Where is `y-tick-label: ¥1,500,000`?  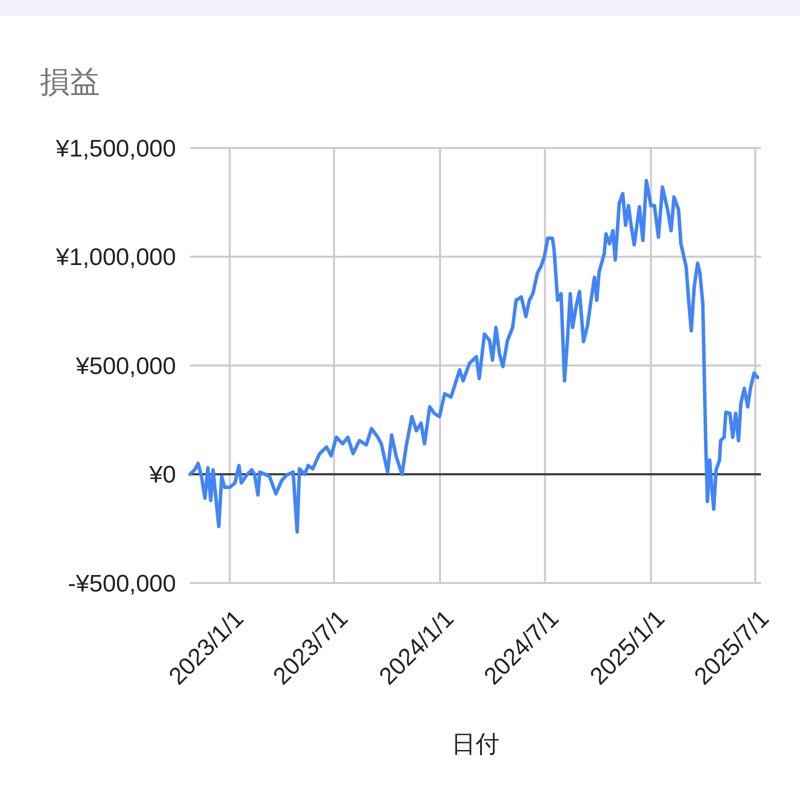 y-tick-label: ¥1,500,000 is located at coordinates (115, 148).